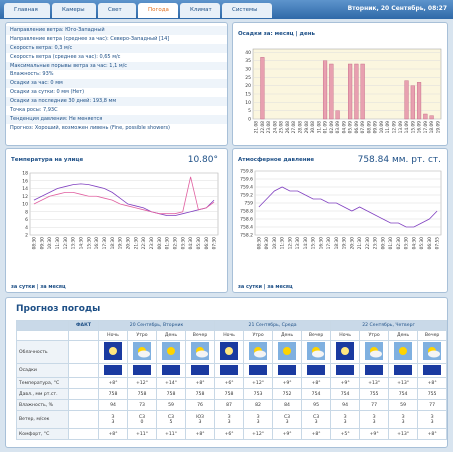 The image size is (453, 452). I want to click on y-tick-label: 758.6, so click(246, 220).